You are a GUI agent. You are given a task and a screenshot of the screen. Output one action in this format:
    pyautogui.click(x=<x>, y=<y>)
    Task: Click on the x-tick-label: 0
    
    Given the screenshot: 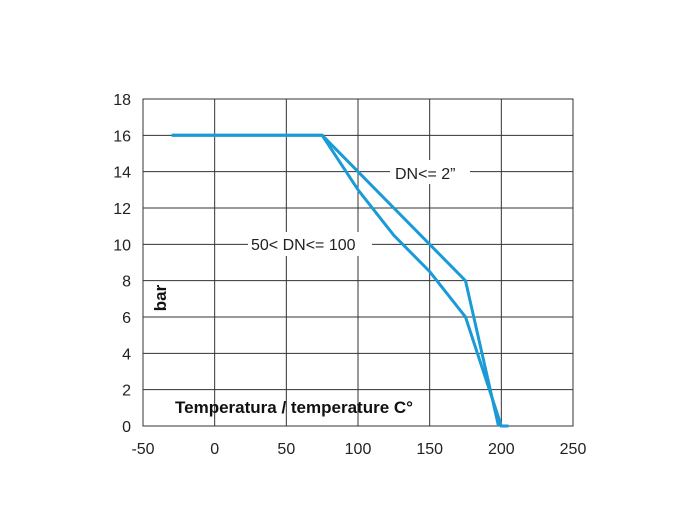 What is the action you would take?
    pyautogui.click(x=214, y=449)
    